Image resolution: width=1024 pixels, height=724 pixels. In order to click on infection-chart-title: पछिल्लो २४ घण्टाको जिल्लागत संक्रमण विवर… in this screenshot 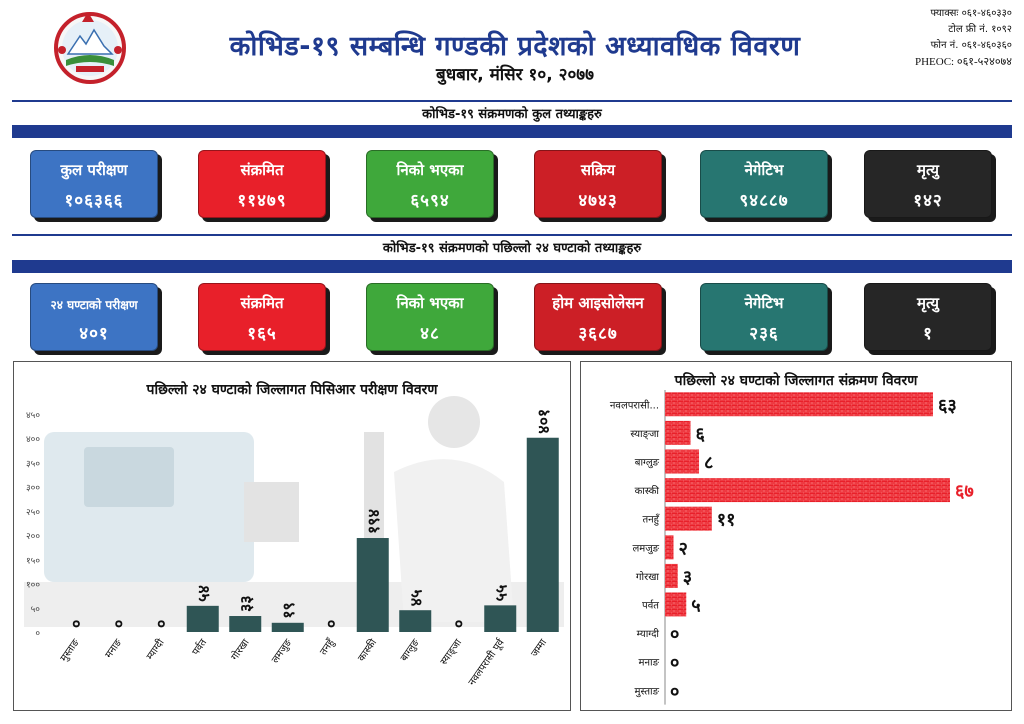, I will do `click(796, 381)`.